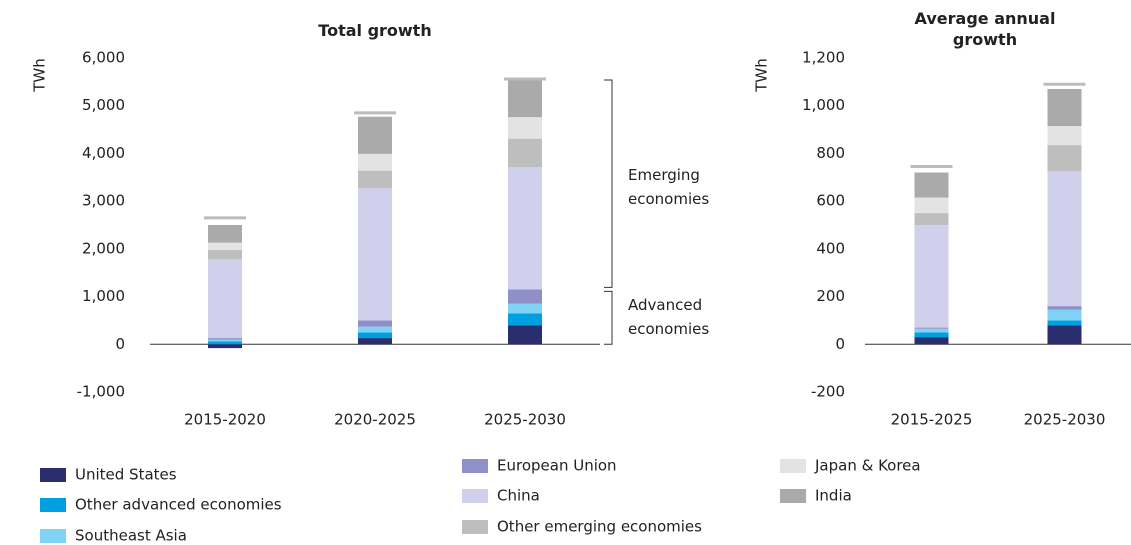 Image resolution: width=1131 pixels, height=545 pixels. What do you see at coordinates (101, 392) in the screenshot?
I see `y-tick-label: -1,000` at bounding box center [101, 392].